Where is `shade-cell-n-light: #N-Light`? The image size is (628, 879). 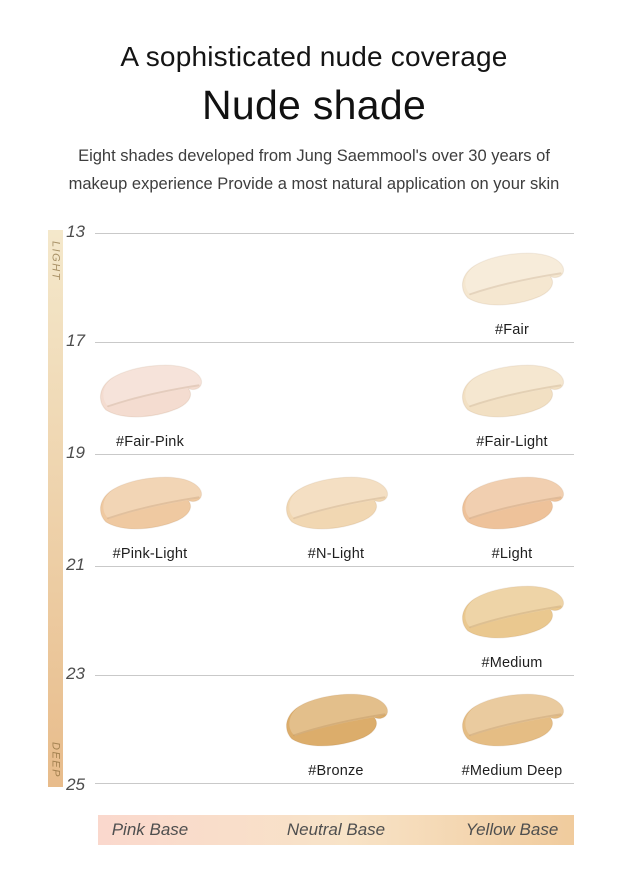 shade-cell-n-light: #N-Light is located at coordinates (336, 518).